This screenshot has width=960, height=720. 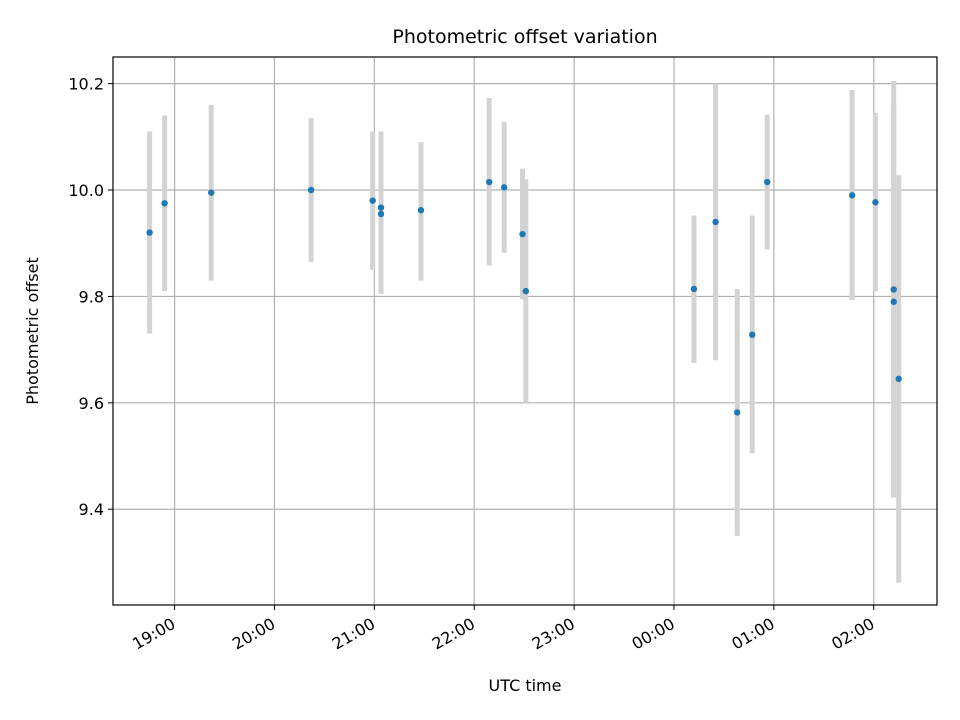 What do you see at coordinates (91, 403) in the screenshot?
I see `y-tick-label: 9.6` at bounding box center [91, 403].